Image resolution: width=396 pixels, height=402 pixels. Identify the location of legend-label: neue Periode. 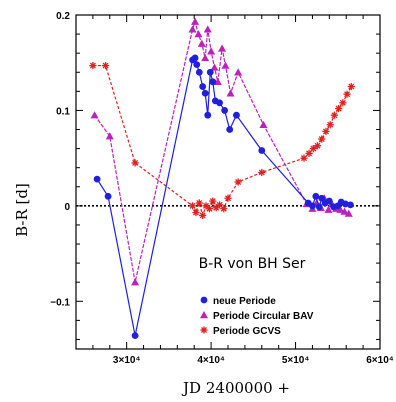
(244, 301).